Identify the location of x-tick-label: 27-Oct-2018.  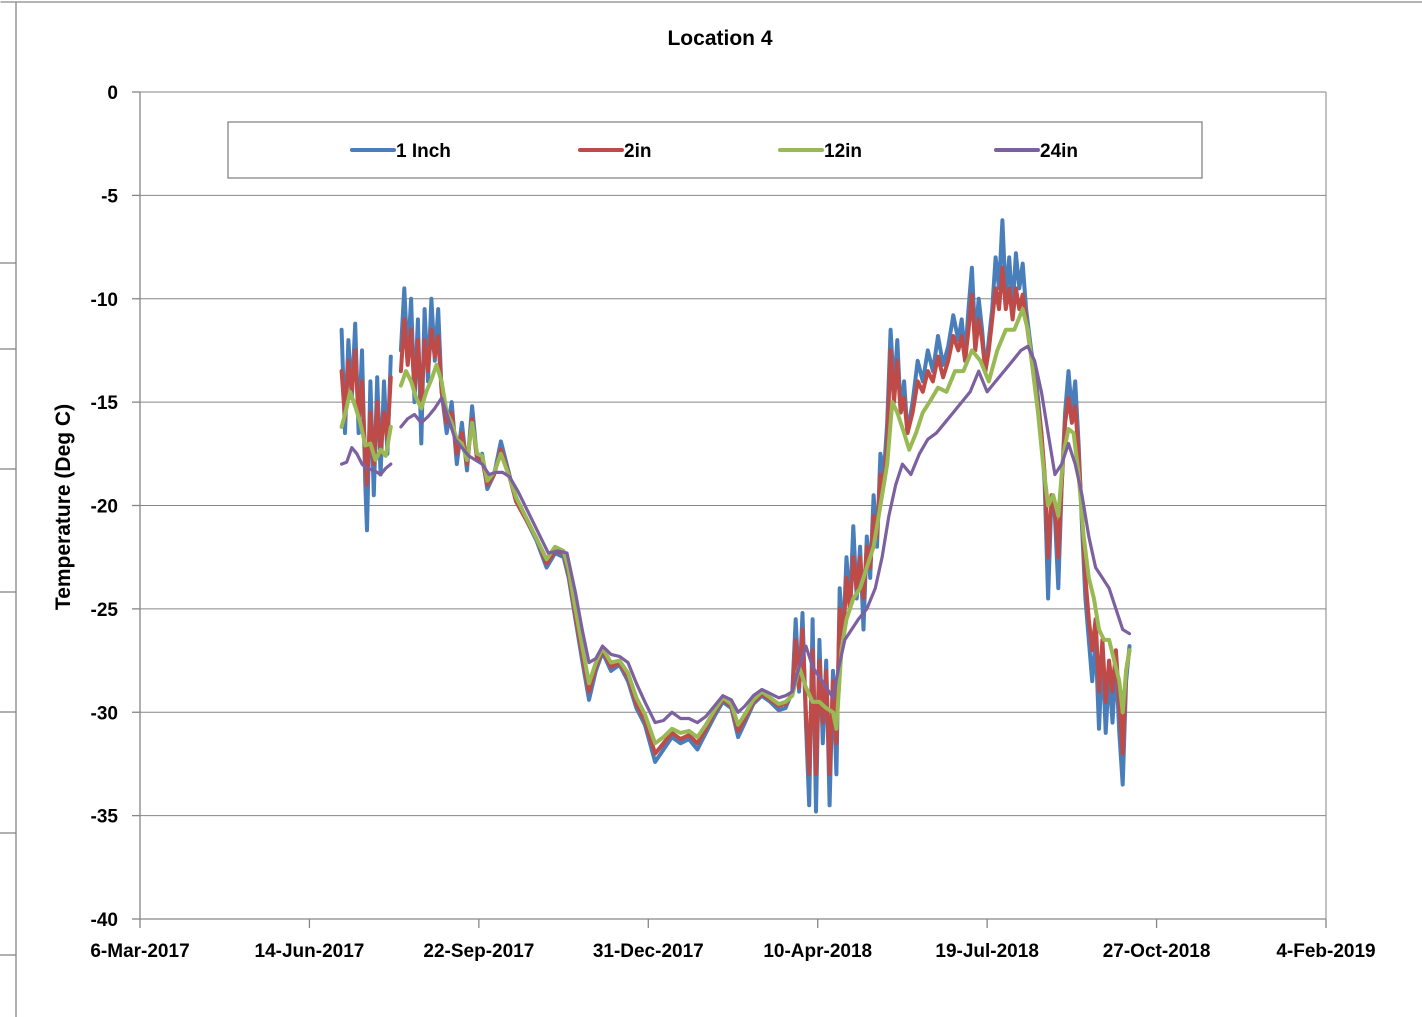
(1157, 951).